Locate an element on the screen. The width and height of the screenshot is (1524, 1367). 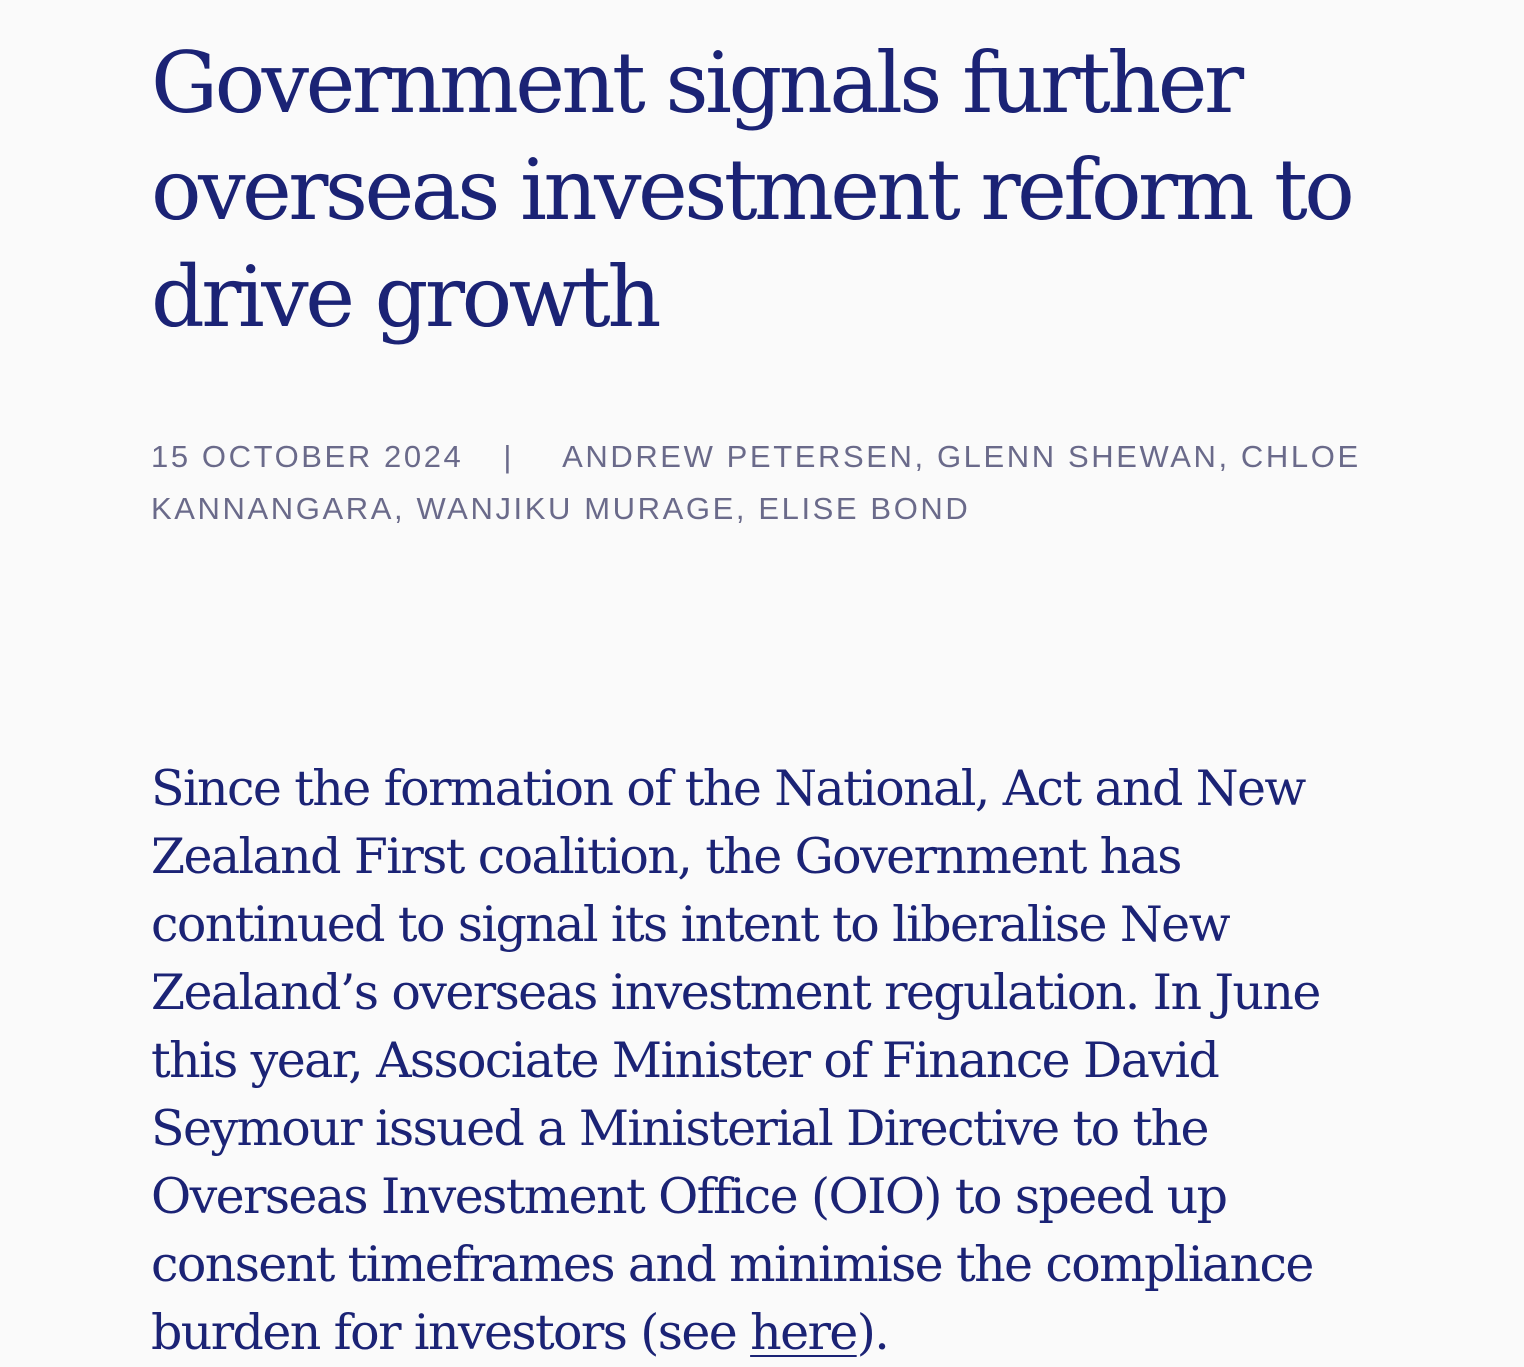
here-link: here is located at coordinates (804, 1332).